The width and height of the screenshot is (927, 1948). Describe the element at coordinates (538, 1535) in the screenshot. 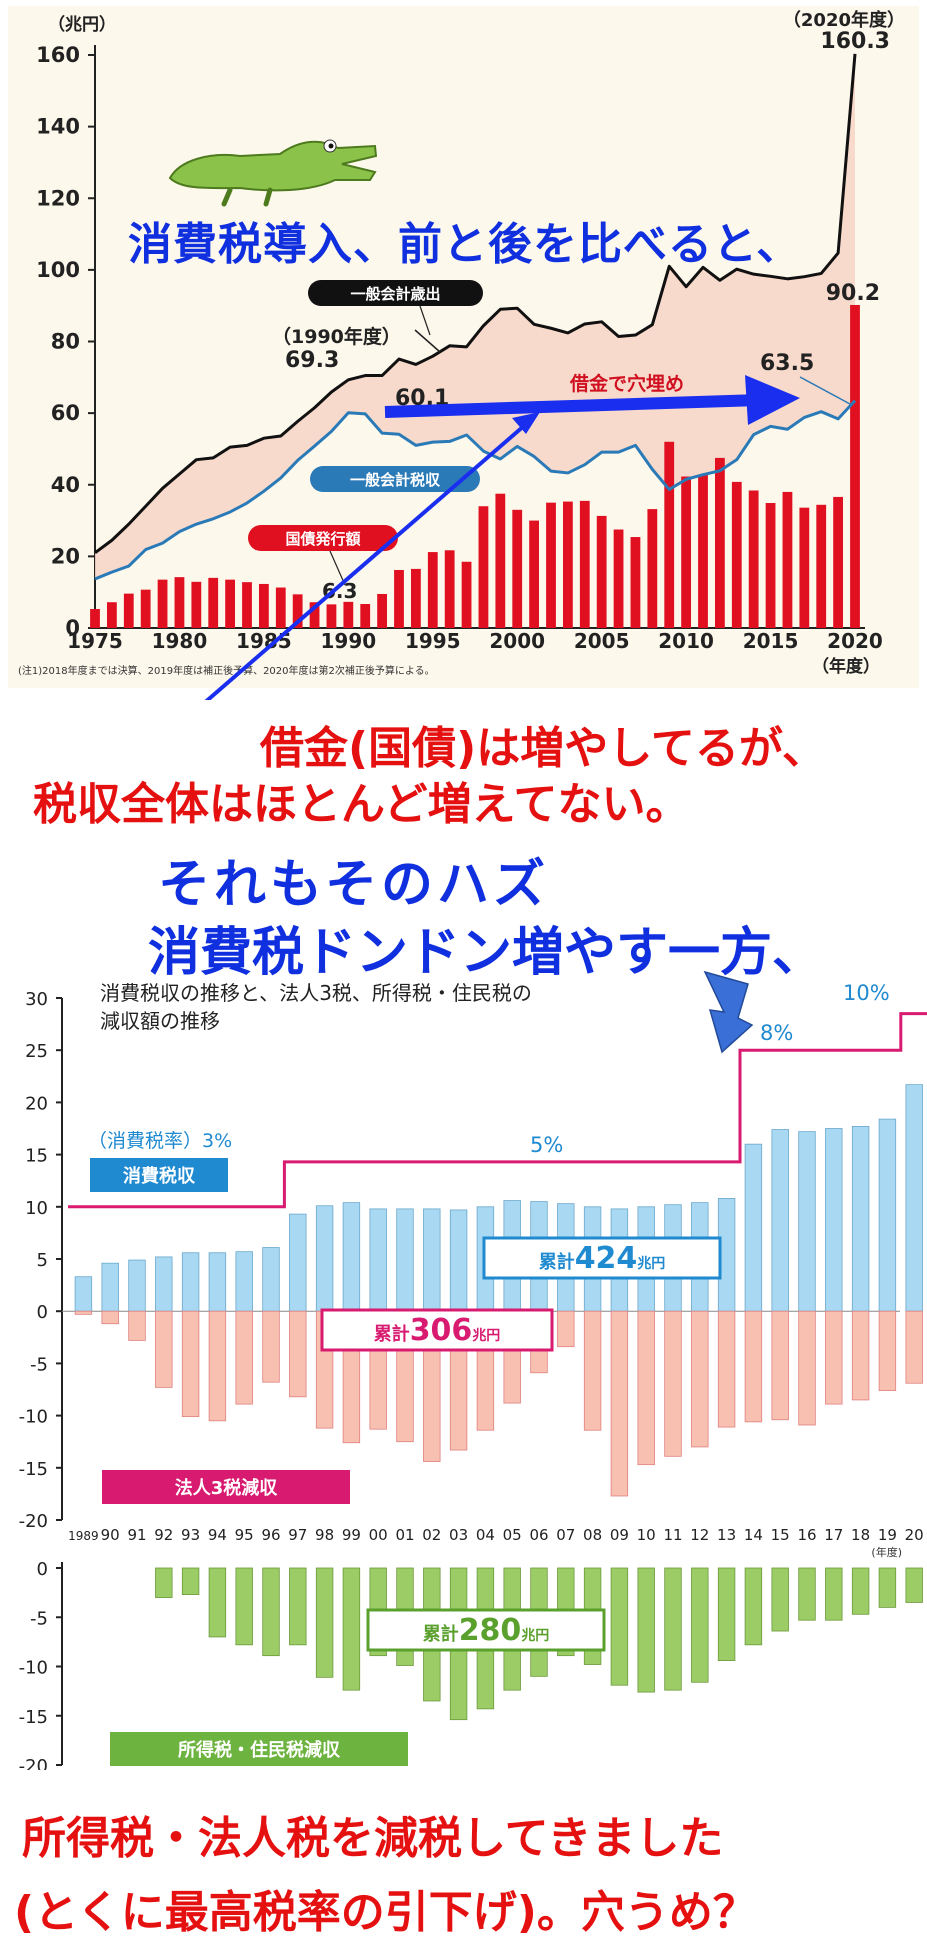

I see `mid-x-tick-label: 06` at that location.